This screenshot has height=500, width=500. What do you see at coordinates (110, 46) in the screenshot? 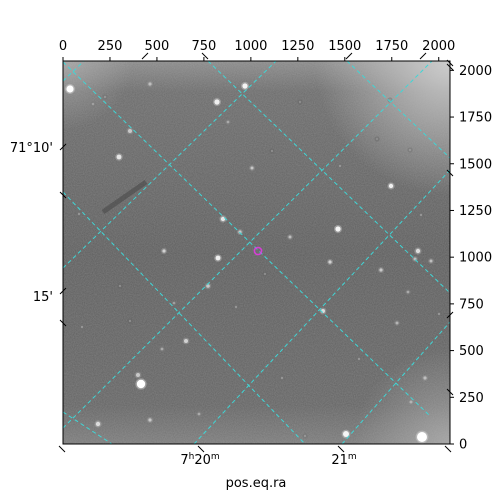
I see `top-tick-label: 250` at bounding box center [110, 46].